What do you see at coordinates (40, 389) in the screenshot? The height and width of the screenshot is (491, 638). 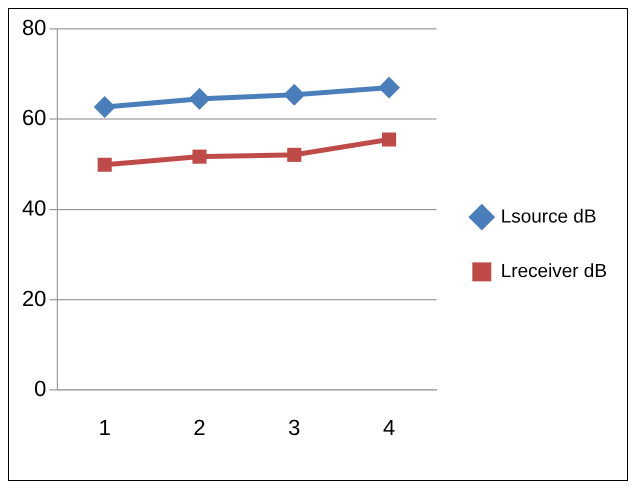 I see `y-tick-label: 0` at bounding box center [40, 389].